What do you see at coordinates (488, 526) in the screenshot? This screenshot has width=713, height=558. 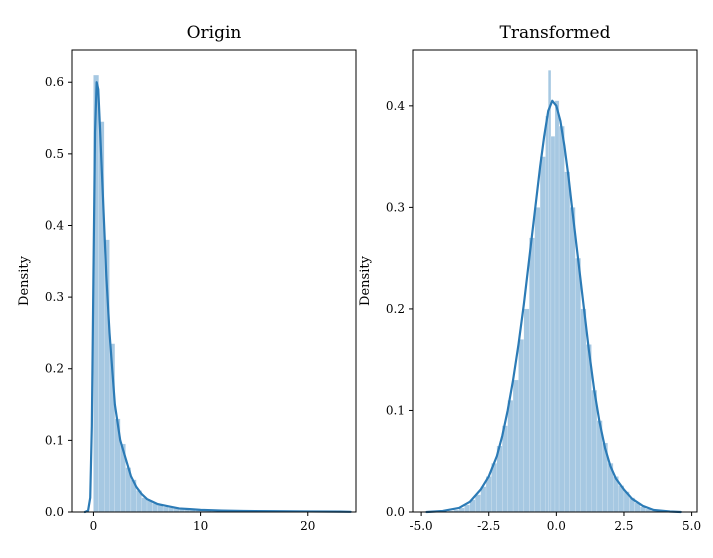 I see `x-tick-label: -2.5` at bounding box center [488, 526].